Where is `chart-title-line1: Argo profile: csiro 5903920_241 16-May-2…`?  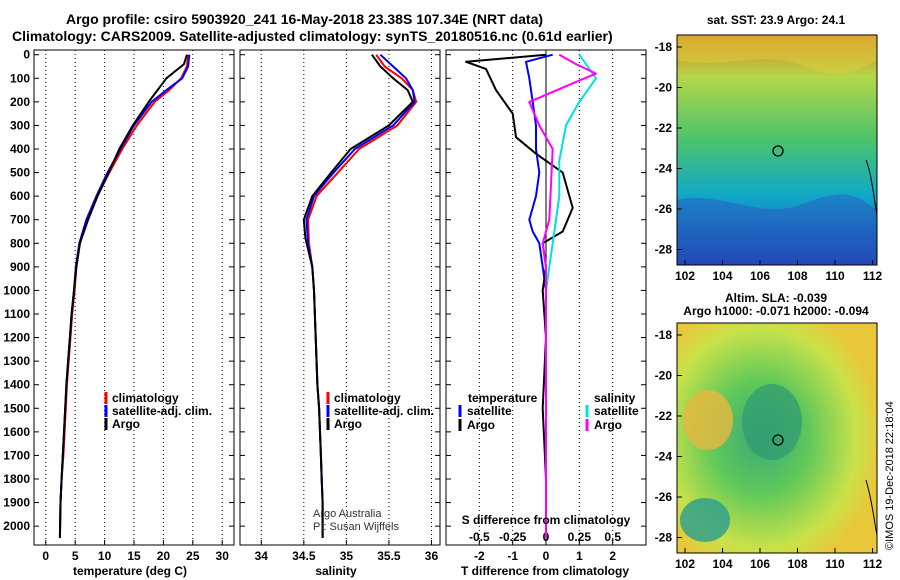
chart-title-line1: Argo profile: csiro 5903920_241 16-May-2… is located at coordinates (304, 19).